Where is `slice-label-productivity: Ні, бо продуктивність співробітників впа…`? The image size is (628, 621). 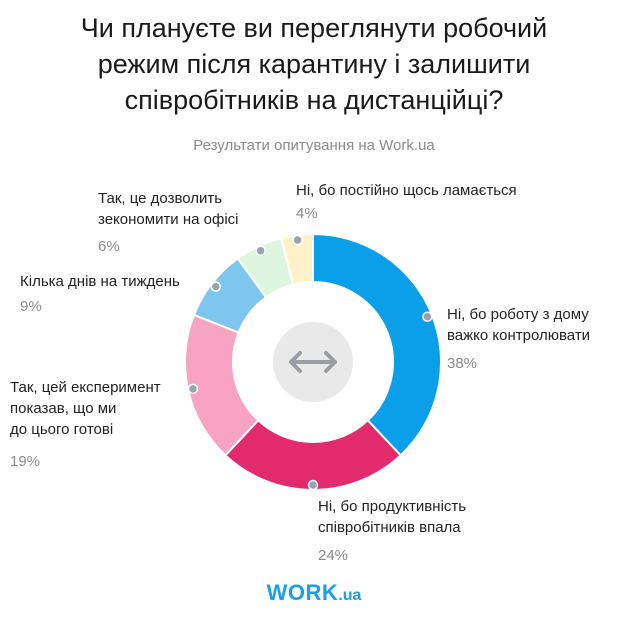 slice-label-productivity: Ні, бо продуктивність співробітників впа… is located at coordinates (392, 517).